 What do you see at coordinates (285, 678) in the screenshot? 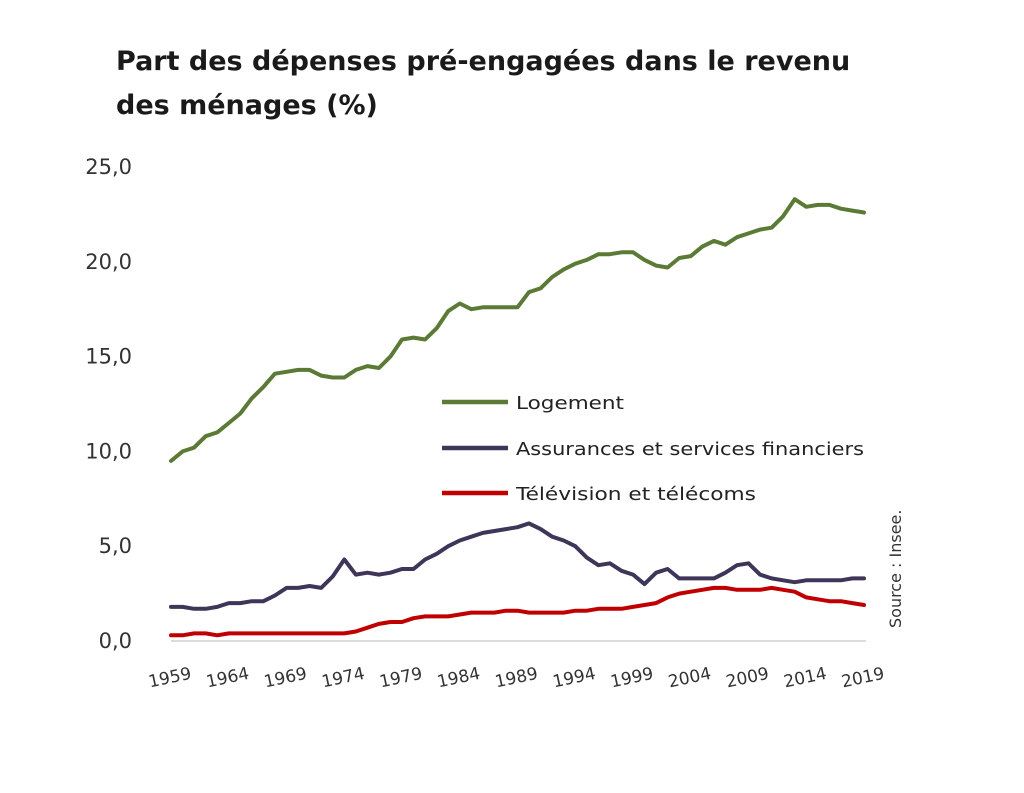
I see `x-tick-label: 1969` at bounding box center [285, 678].